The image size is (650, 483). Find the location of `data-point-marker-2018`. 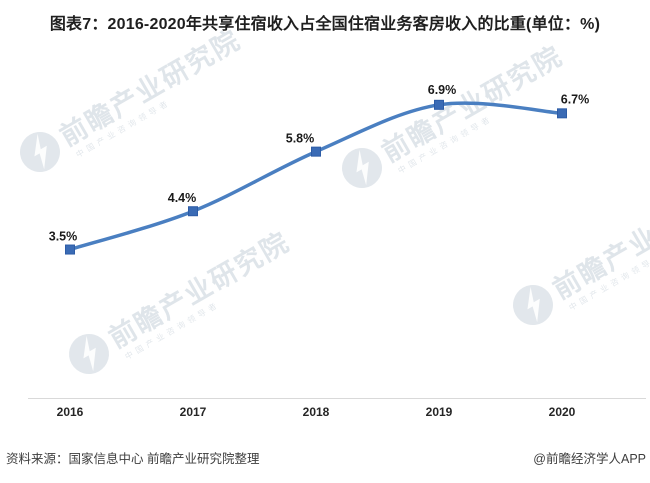

data-point-marker-2018 is located at coordinates (316, 151).